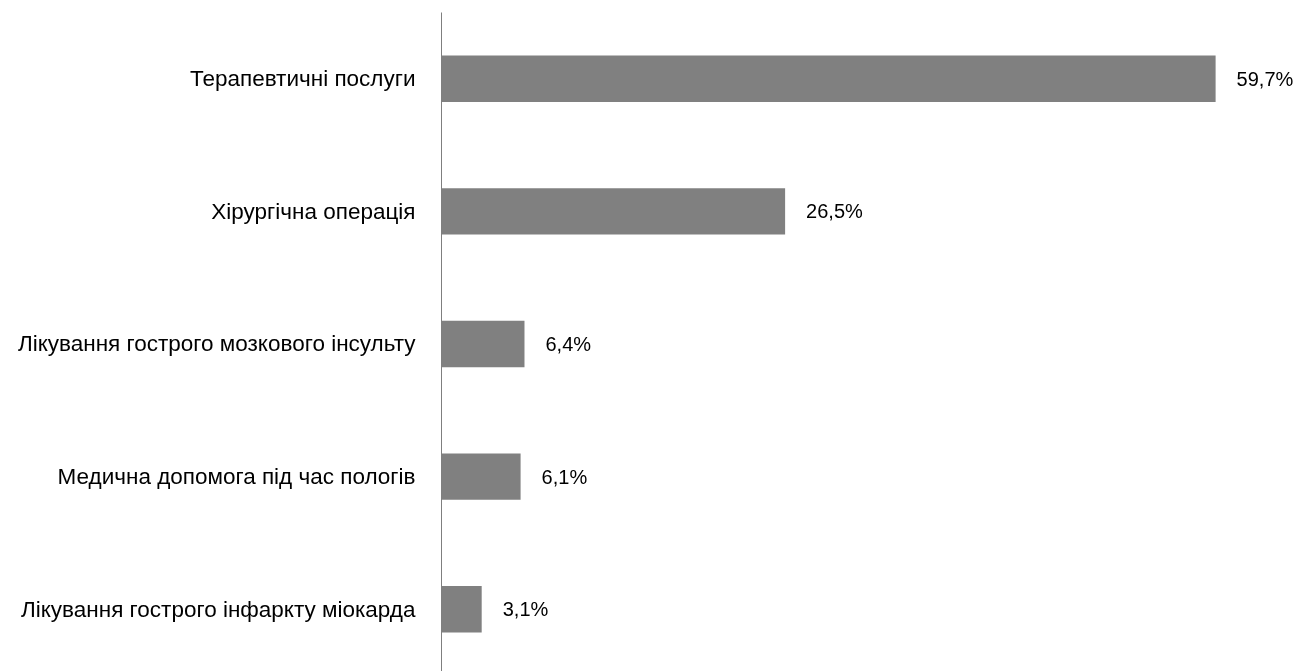  What do you see at coordinates (217, 344) in the screenshot?
I see `y-tick-label: Лікування гострого мозкового інсульту` at bounding box center [217, 344].